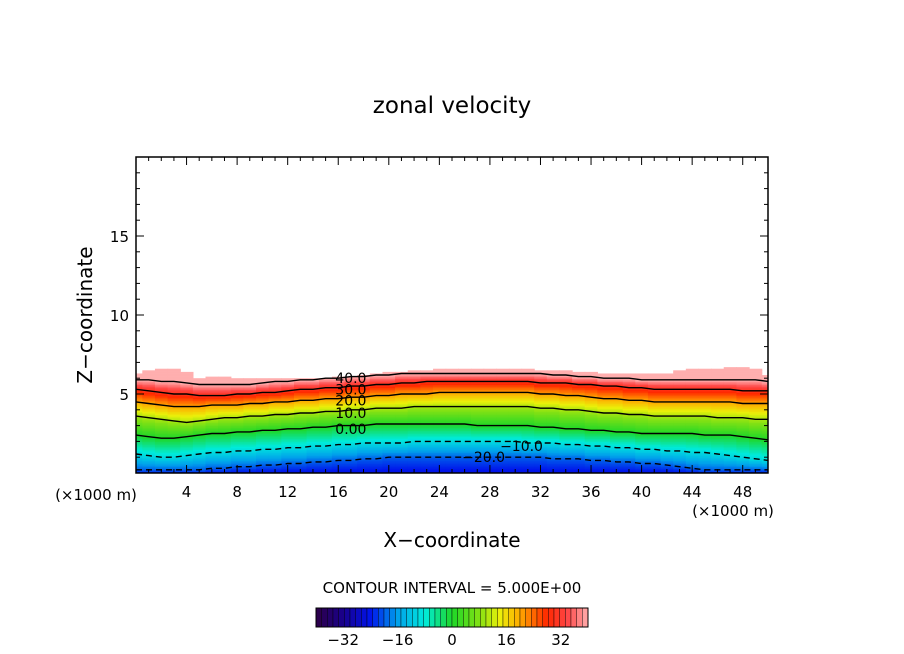 This screenshot has width=904, height=654. What do you see at coordinates (343, 640) in the screenshot?
I see `colorbar-tick-label: −32` at bounding box center [343, 640].